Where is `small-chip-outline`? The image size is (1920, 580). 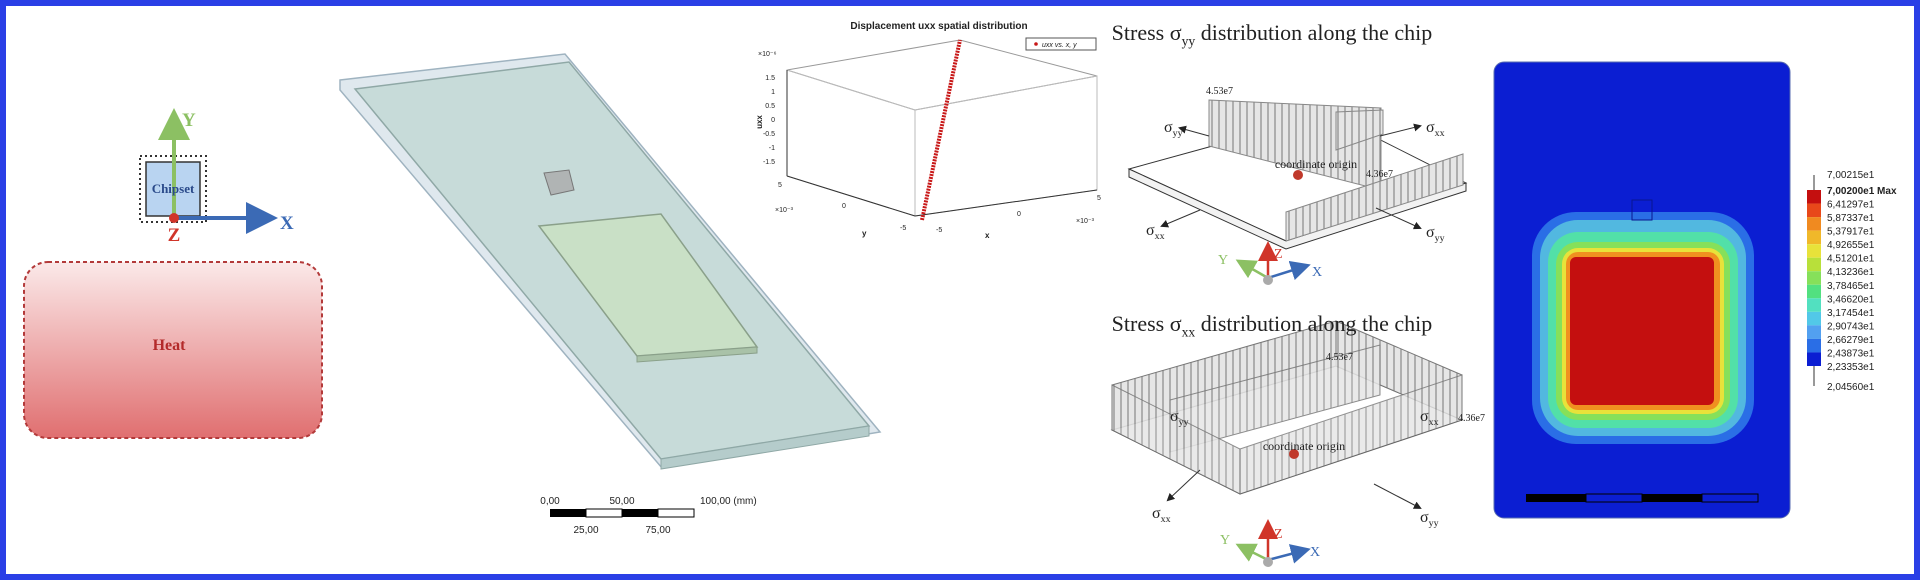 small-chip-outline is located at coordinates (1642, 210).